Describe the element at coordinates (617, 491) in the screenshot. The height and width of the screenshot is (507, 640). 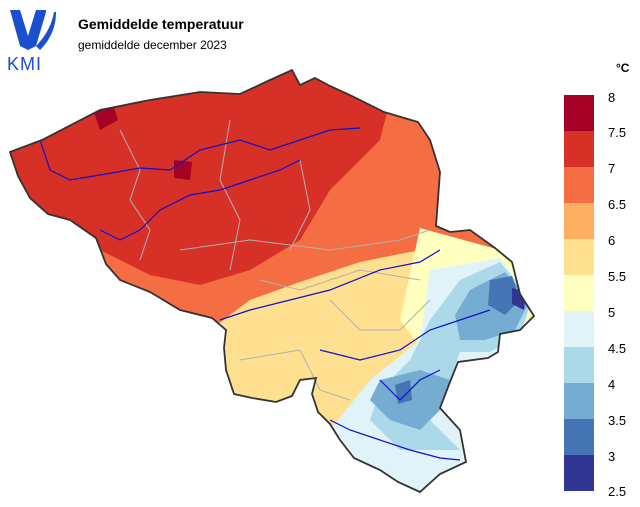
I see `legend-tick: 2.5` at that location.